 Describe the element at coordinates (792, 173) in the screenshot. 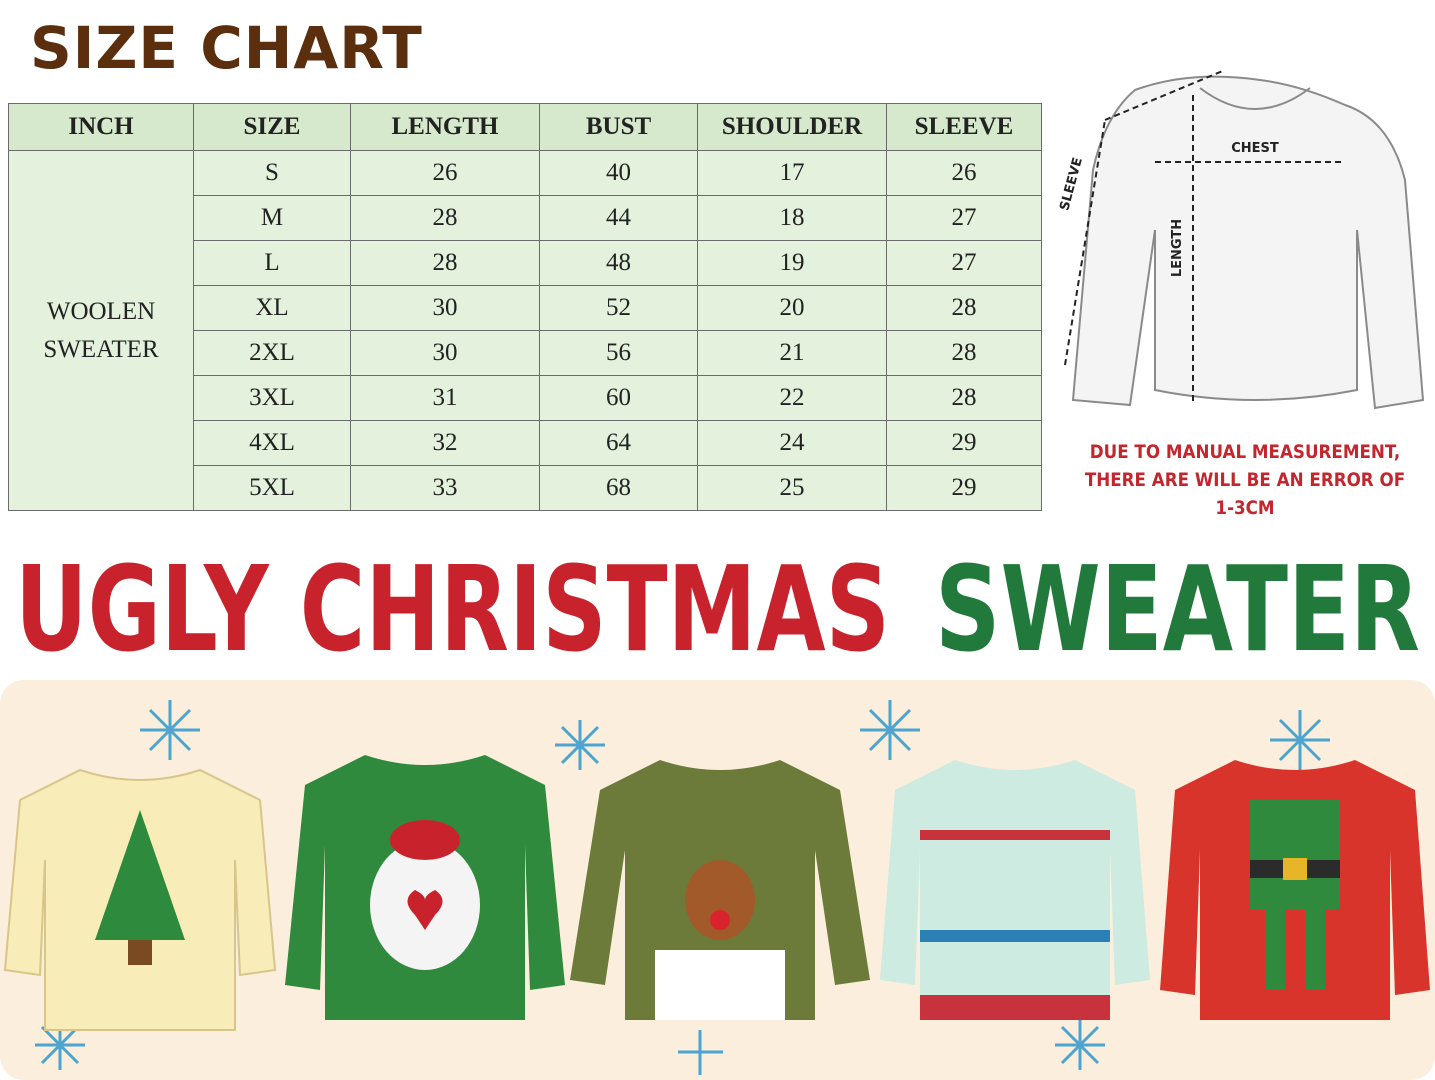

I see `value-cell: 17` at that location.